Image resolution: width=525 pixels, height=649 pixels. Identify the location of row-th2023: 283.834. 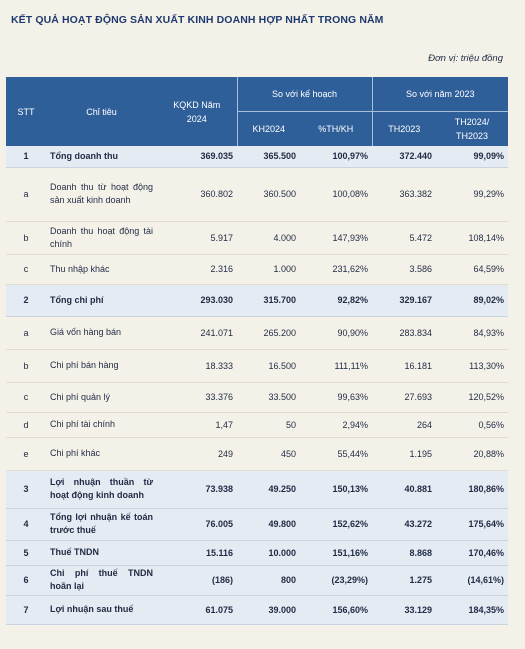
(404, 333).